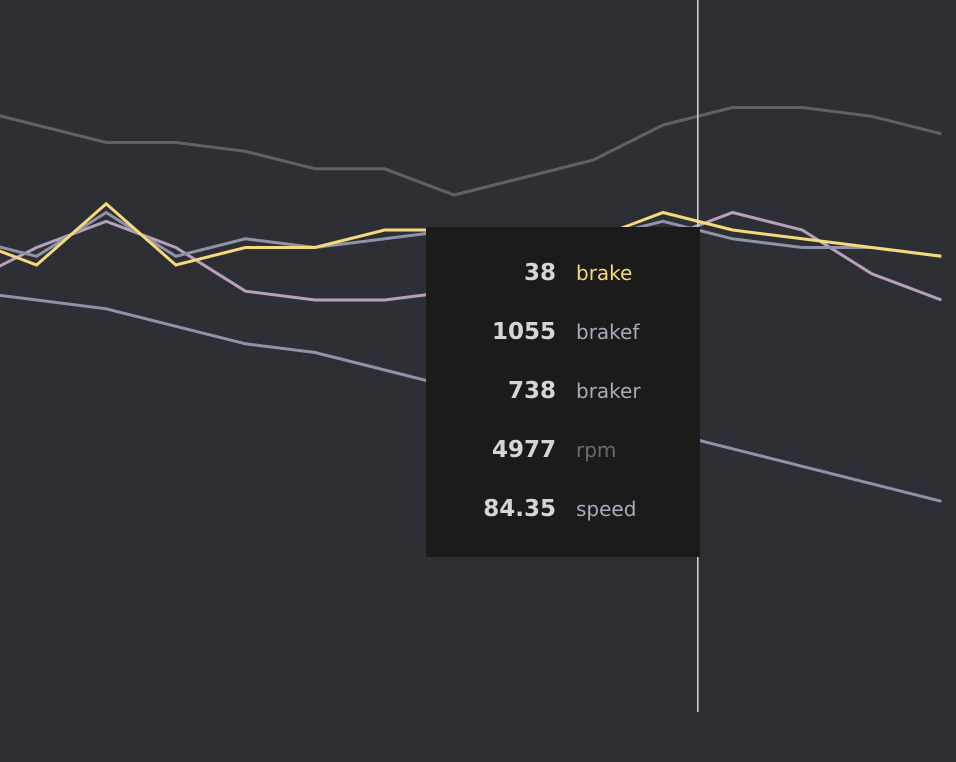 The image size is (956, 762). What do you see at coordinates (596, 450) in the screenshot?
I see `tooltip-series-name: rpm` at bounding box center [596, 450].